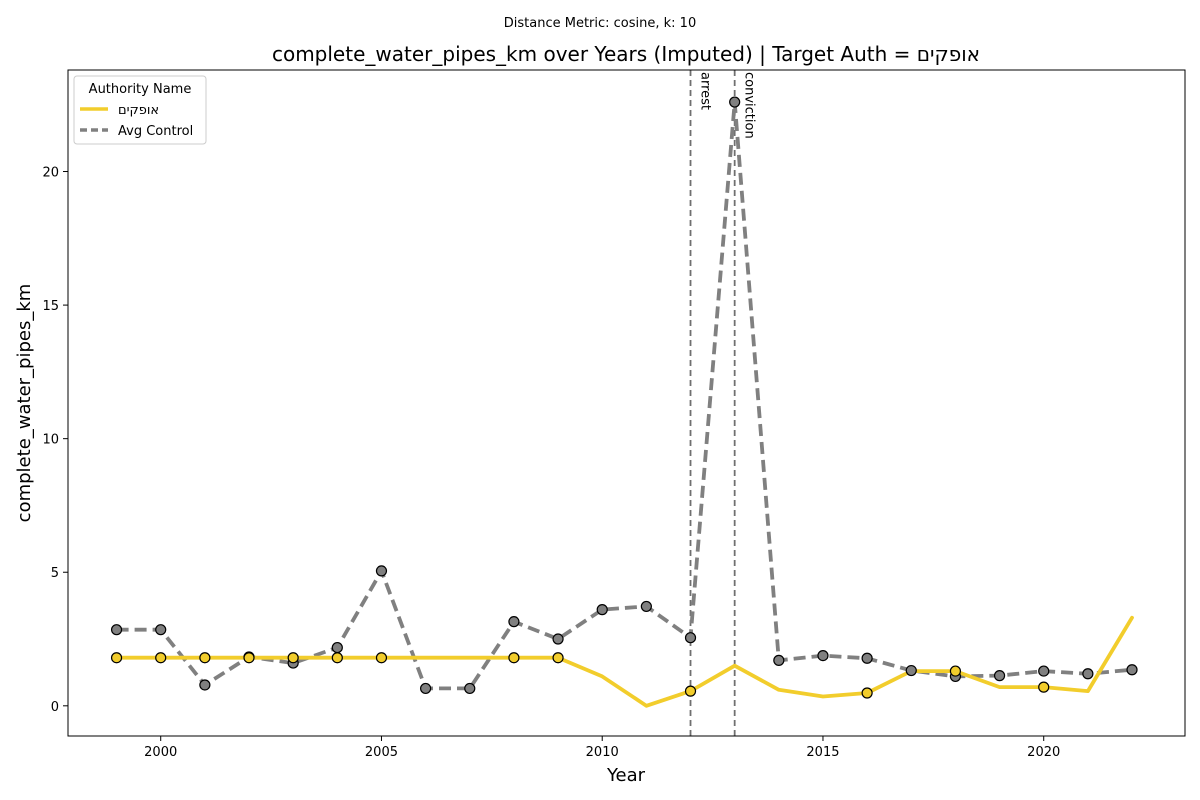 The width and height of the screenshot is (1200, 800). What do you see at coordinates (626, 775) in the screenshot?
I see `x-axis-label: Year` at bounding box center [626, 775].